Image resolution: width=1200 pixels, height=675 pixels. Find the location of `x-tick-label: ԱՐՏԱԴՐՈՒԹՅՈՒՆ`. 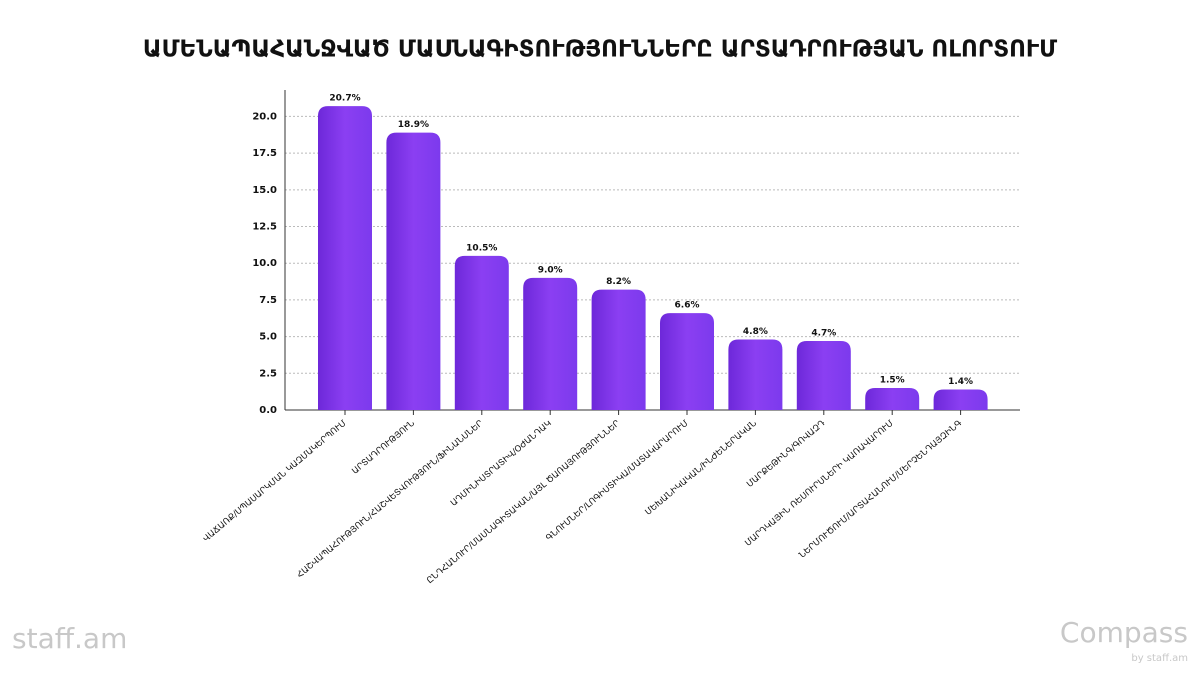

x-tick-label: ԱՐՏԱԴՐՈՒԹՅՈՒՆ is located at coordinates (383, 448).